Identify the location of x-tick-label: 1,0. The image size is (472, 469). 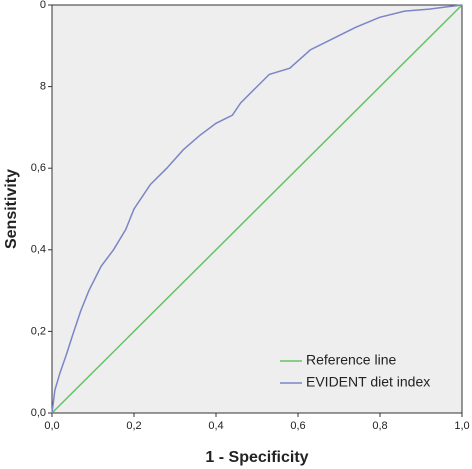
(461, 426).